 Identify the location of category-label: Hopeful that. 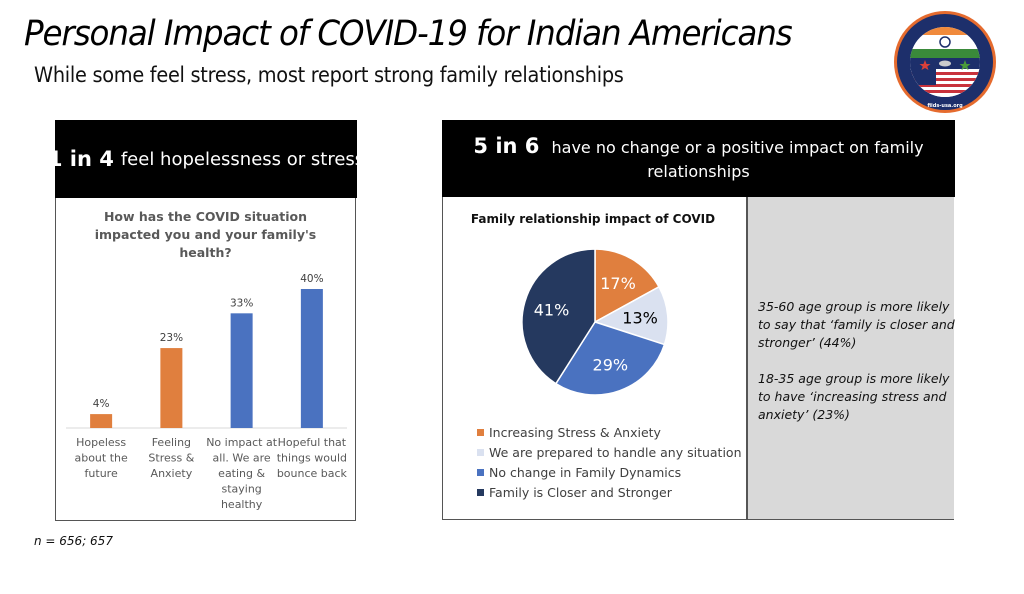
(312, 442).